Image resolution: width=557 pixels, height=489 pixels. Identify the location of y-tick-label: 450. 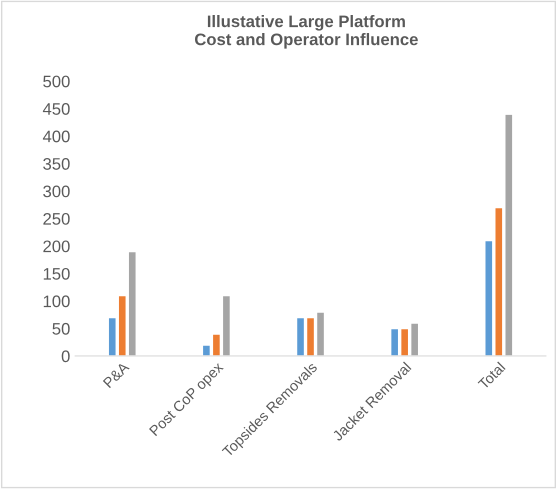
(56, 109).